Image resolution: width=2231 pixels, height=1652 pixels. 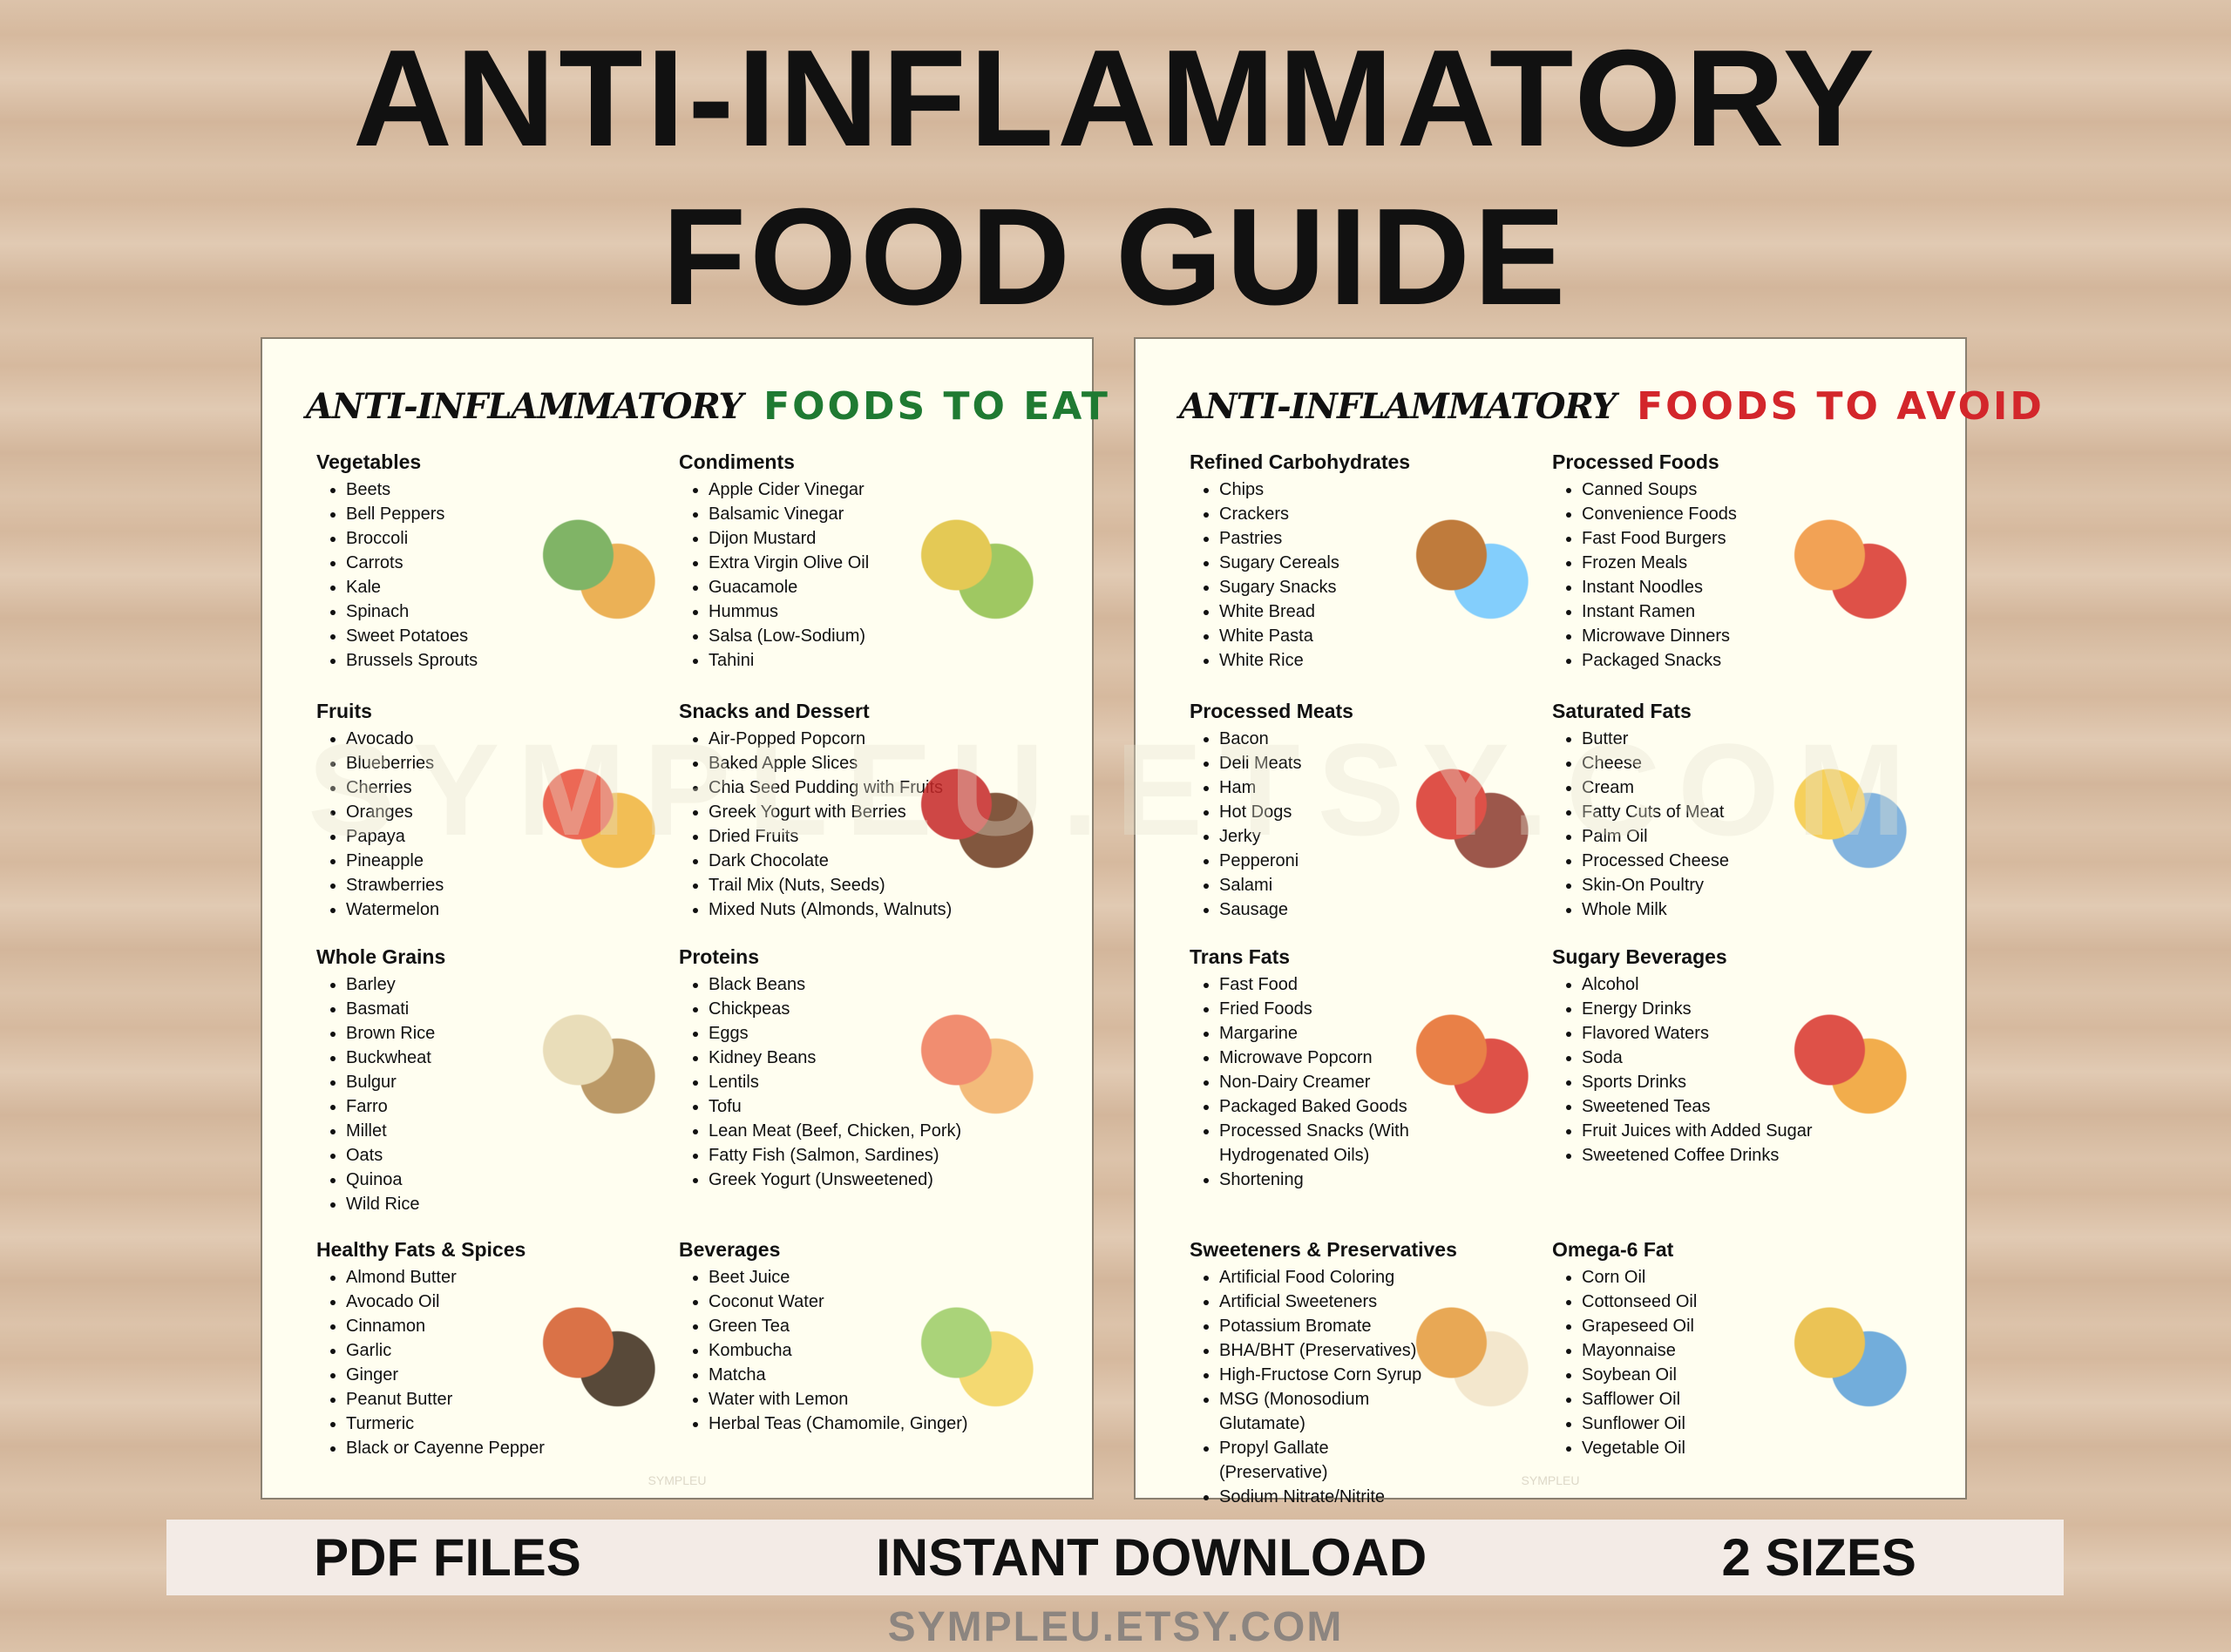 I want to click on food-item: Blueberries, so click(x=455, y=763).